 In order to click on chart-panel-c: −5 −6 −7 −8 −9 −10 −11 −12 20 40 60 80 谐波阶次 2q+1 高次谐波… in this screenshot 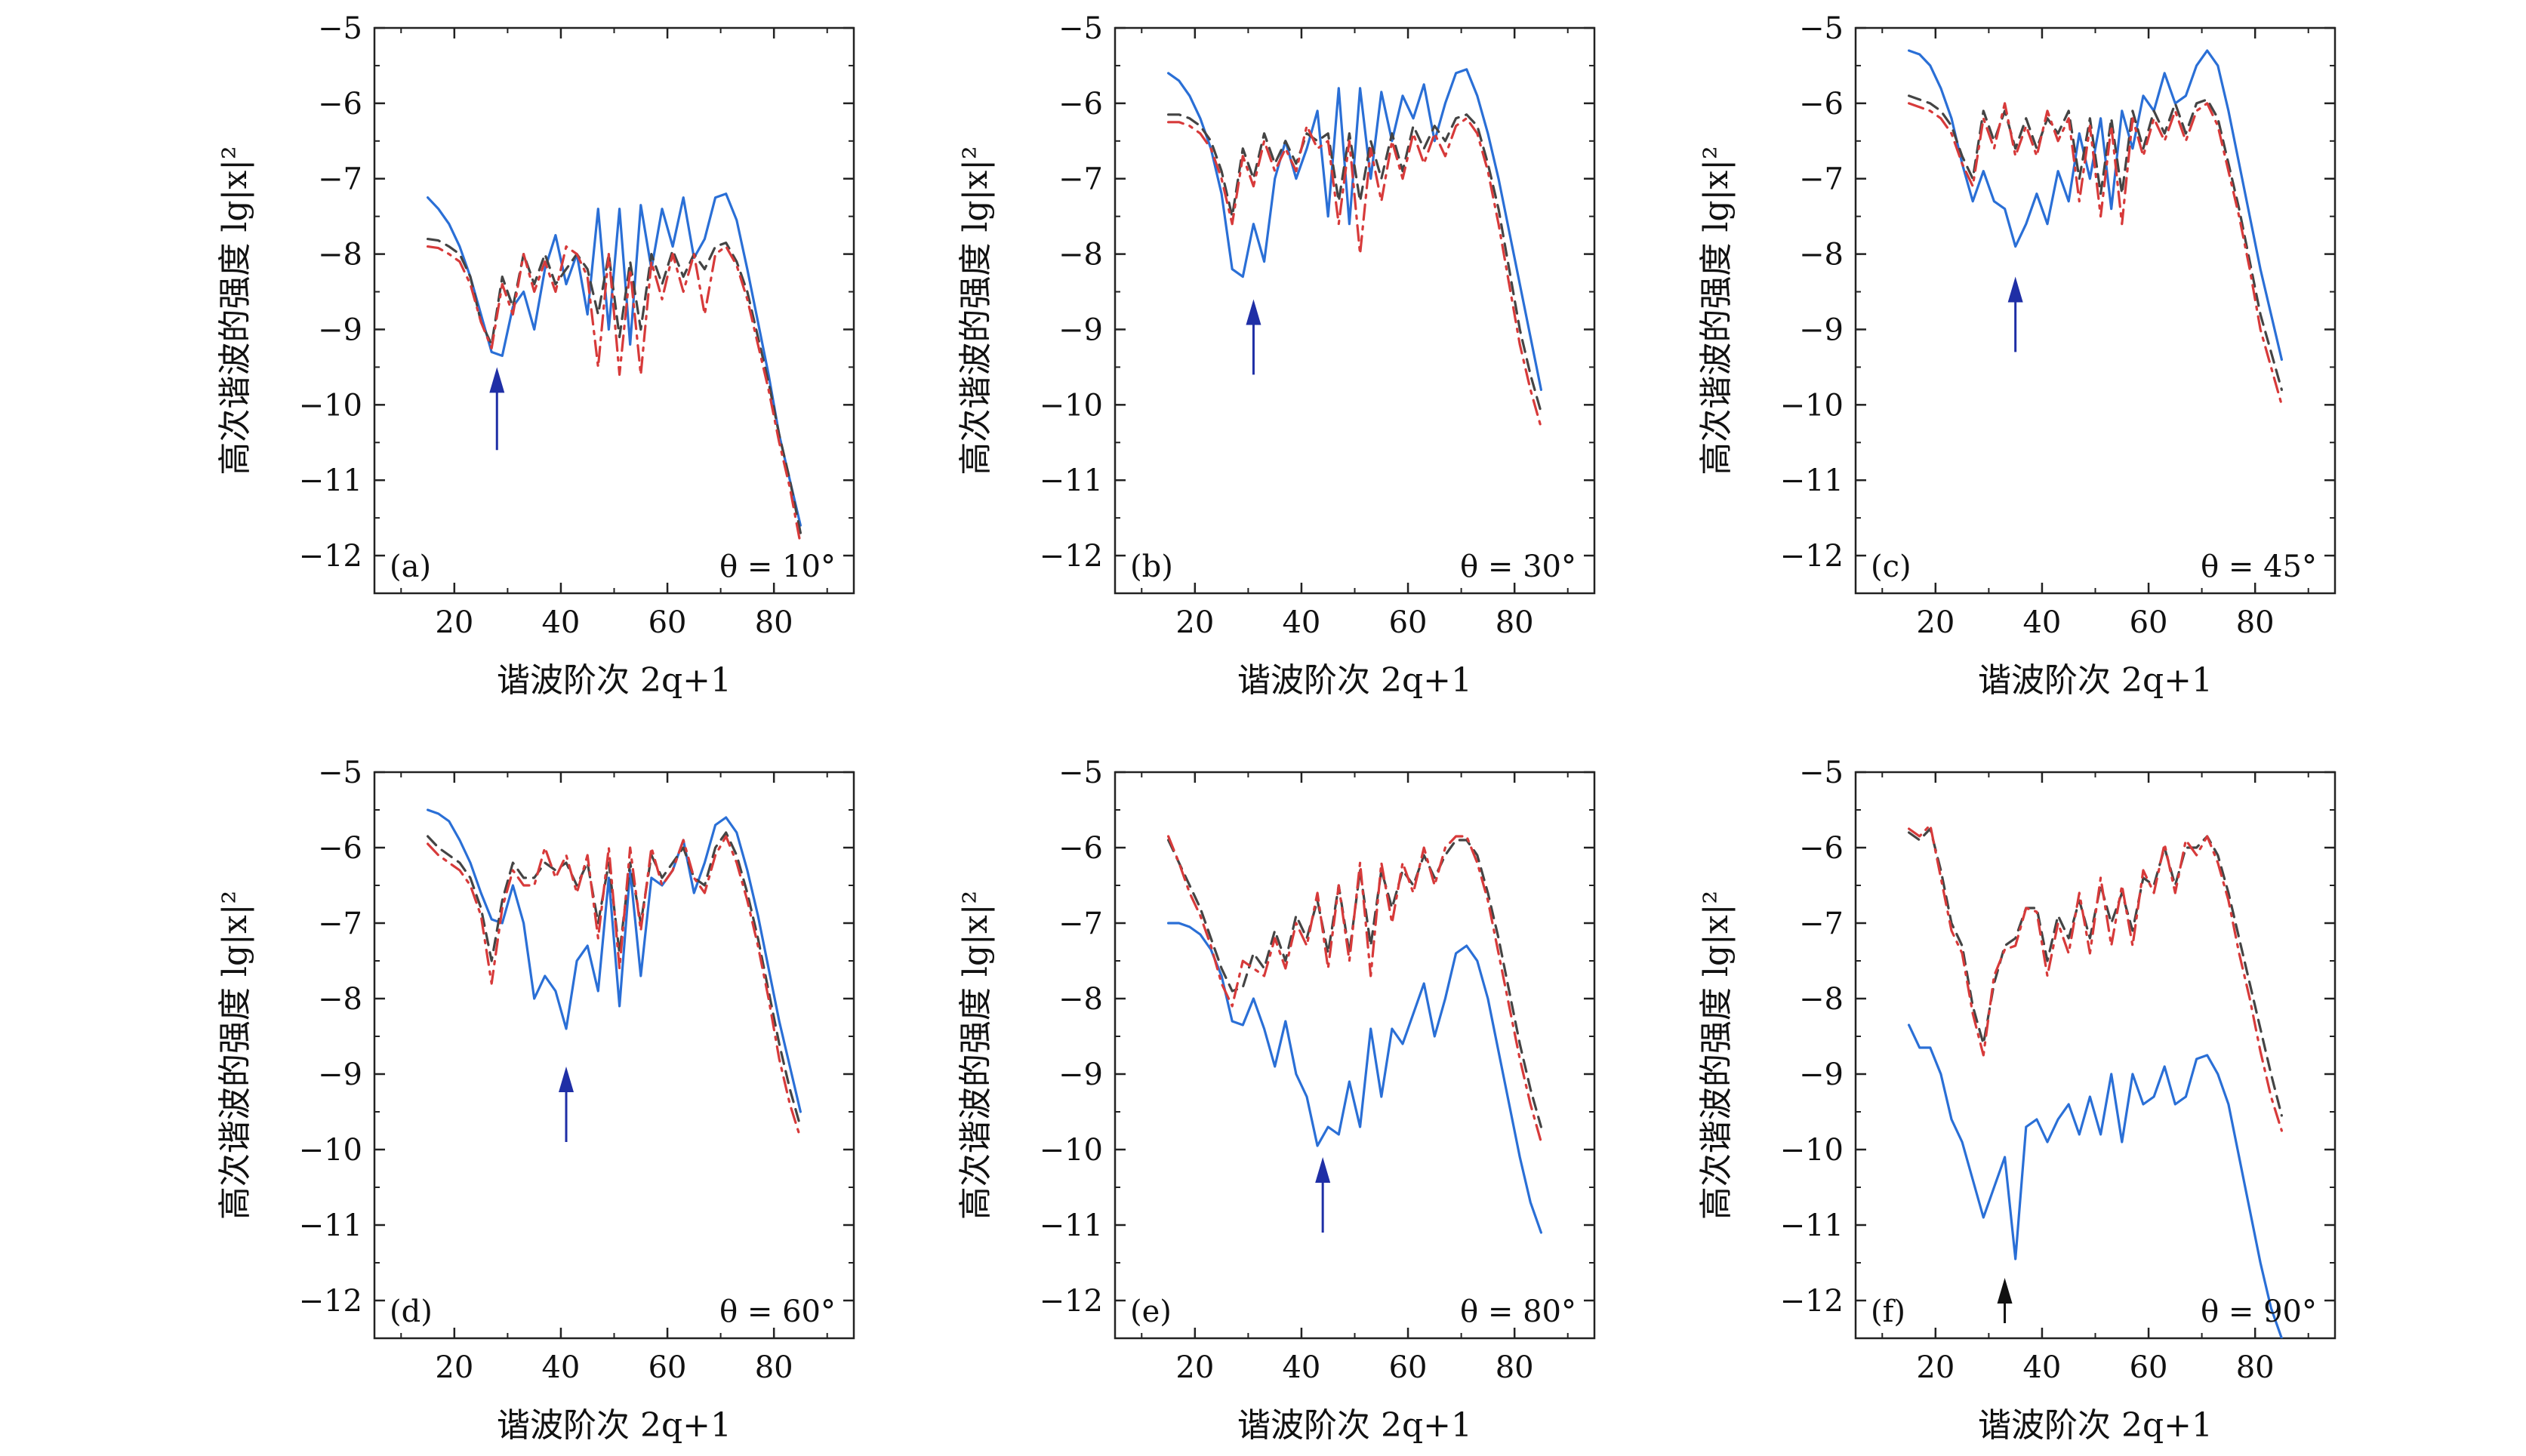, I will do `click(2017, 355)`.